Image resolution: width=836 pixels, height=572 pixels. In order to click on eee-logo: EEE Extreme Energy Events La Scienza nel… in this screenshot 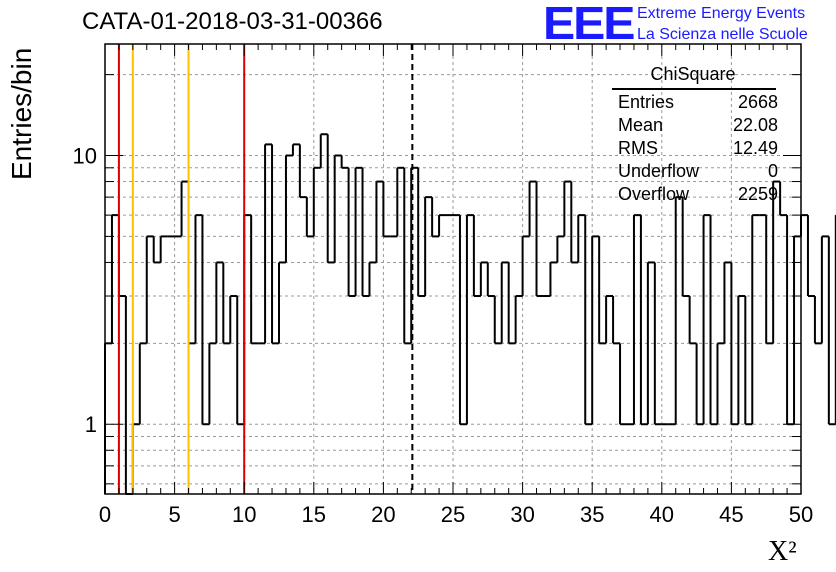, I will do `click(688, 24)`.